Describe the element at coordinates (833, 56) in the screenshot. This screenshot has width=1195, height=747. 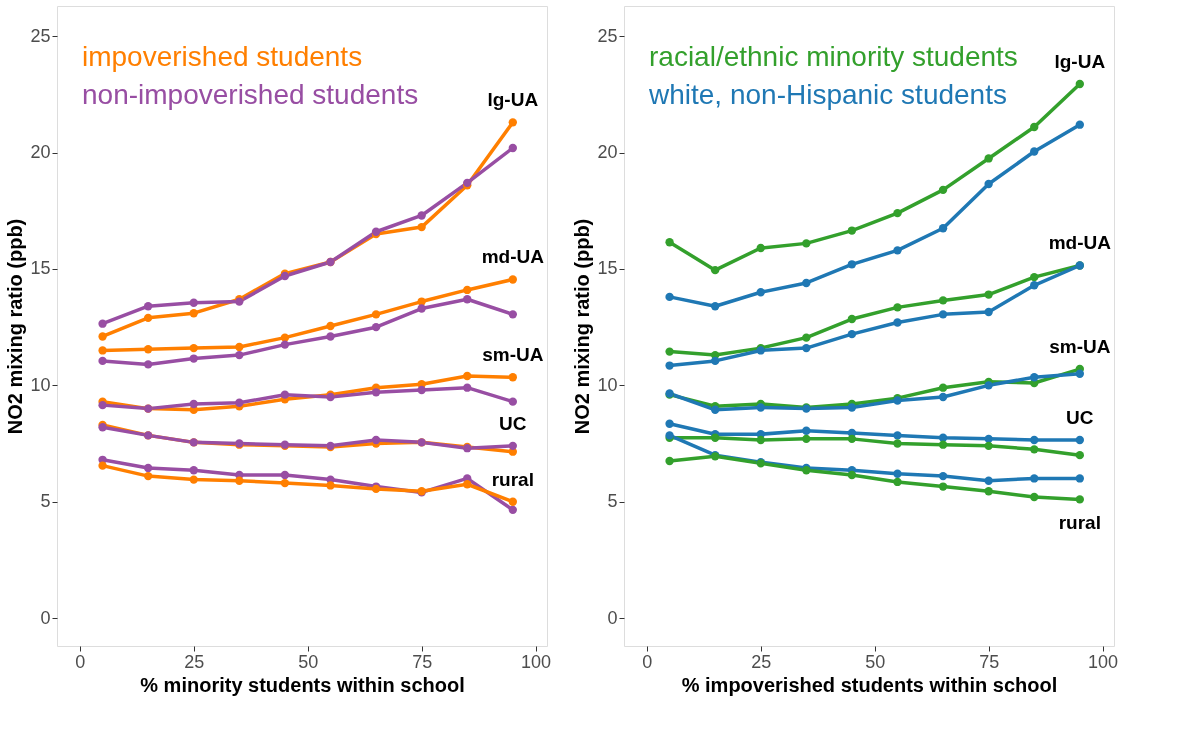
I see `series-label: racial/ethnic minority students` at that location.